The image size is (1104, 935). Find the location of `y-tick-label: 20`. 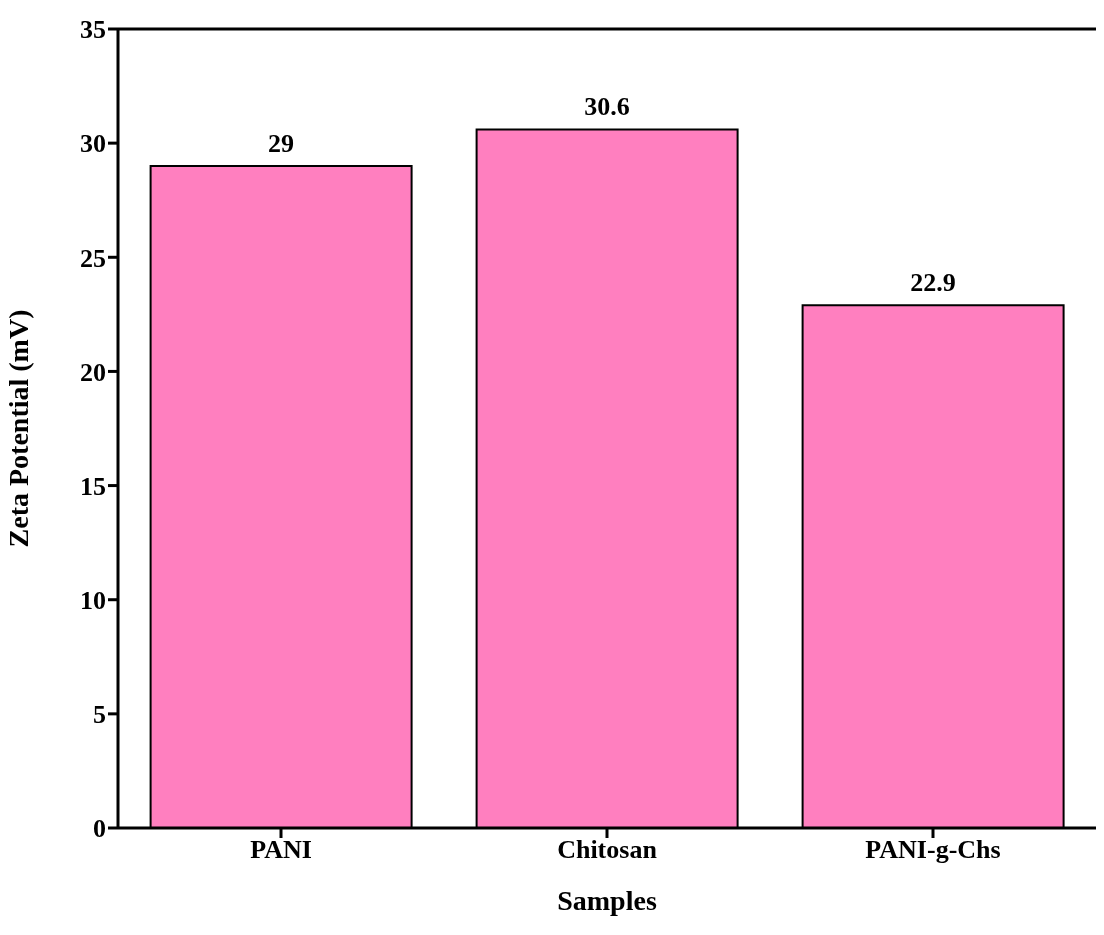

y-tick-label: 20 is located at coordinates (93, 372).